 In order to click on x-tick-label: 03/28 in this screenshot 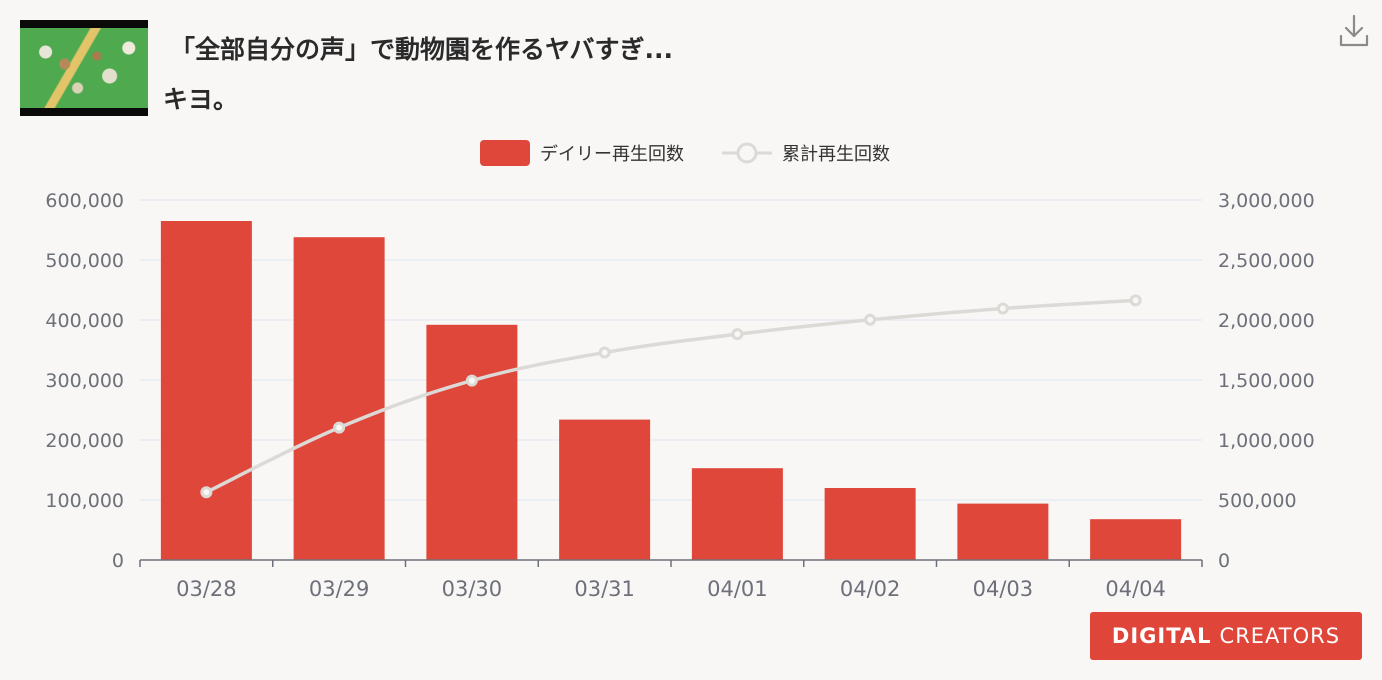, I will do `click(206, 589)`.